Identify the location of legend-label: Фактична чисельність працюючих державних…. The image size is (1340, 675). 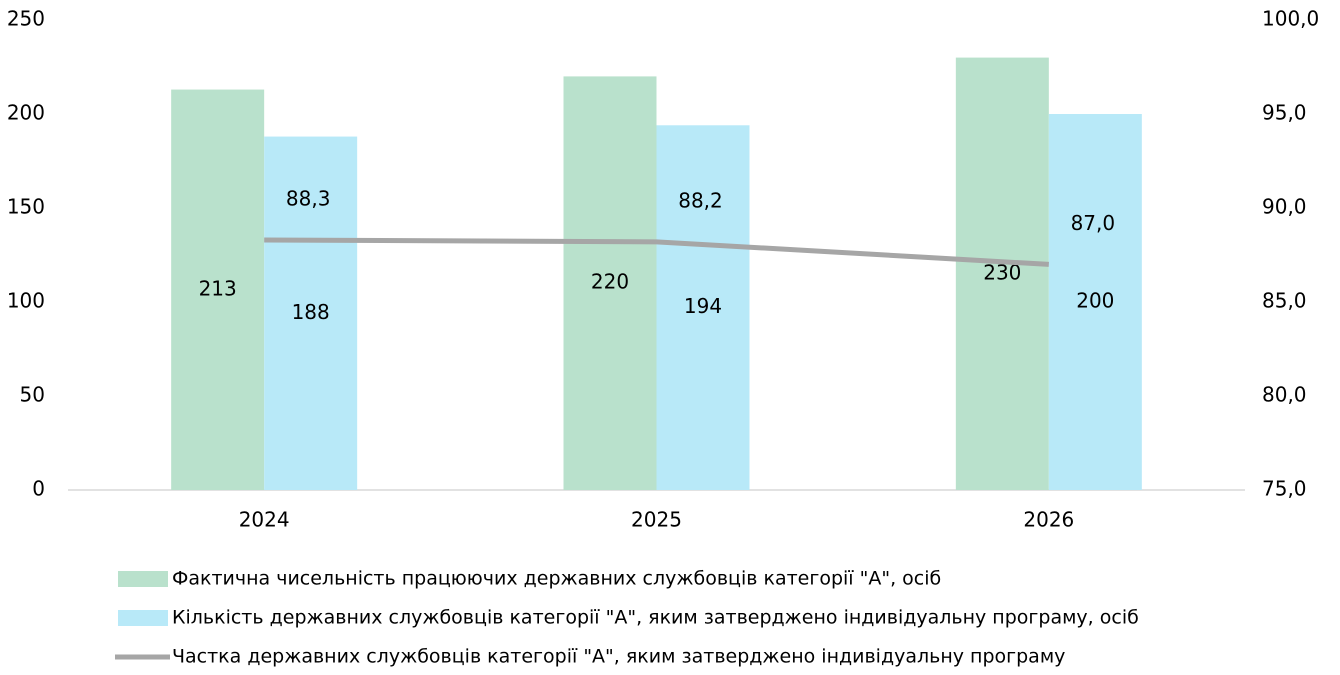
(556, 579).